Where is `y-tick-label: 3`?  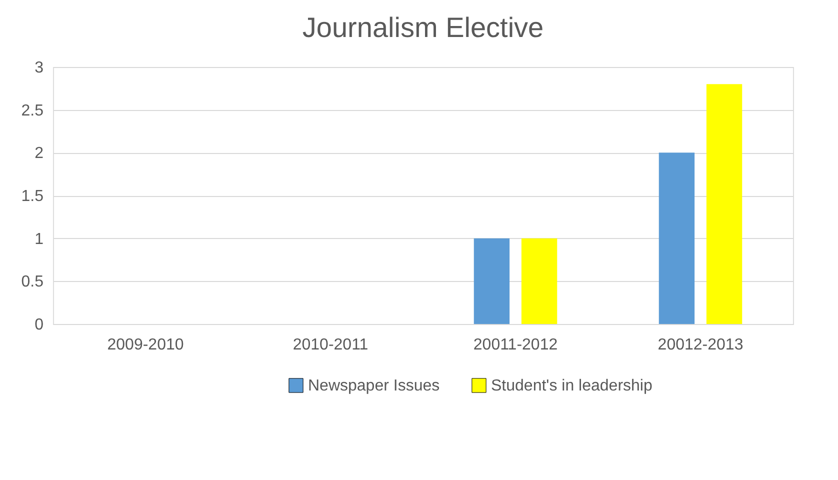
y-tick-label: 3 is located at coordinates (39, 68).